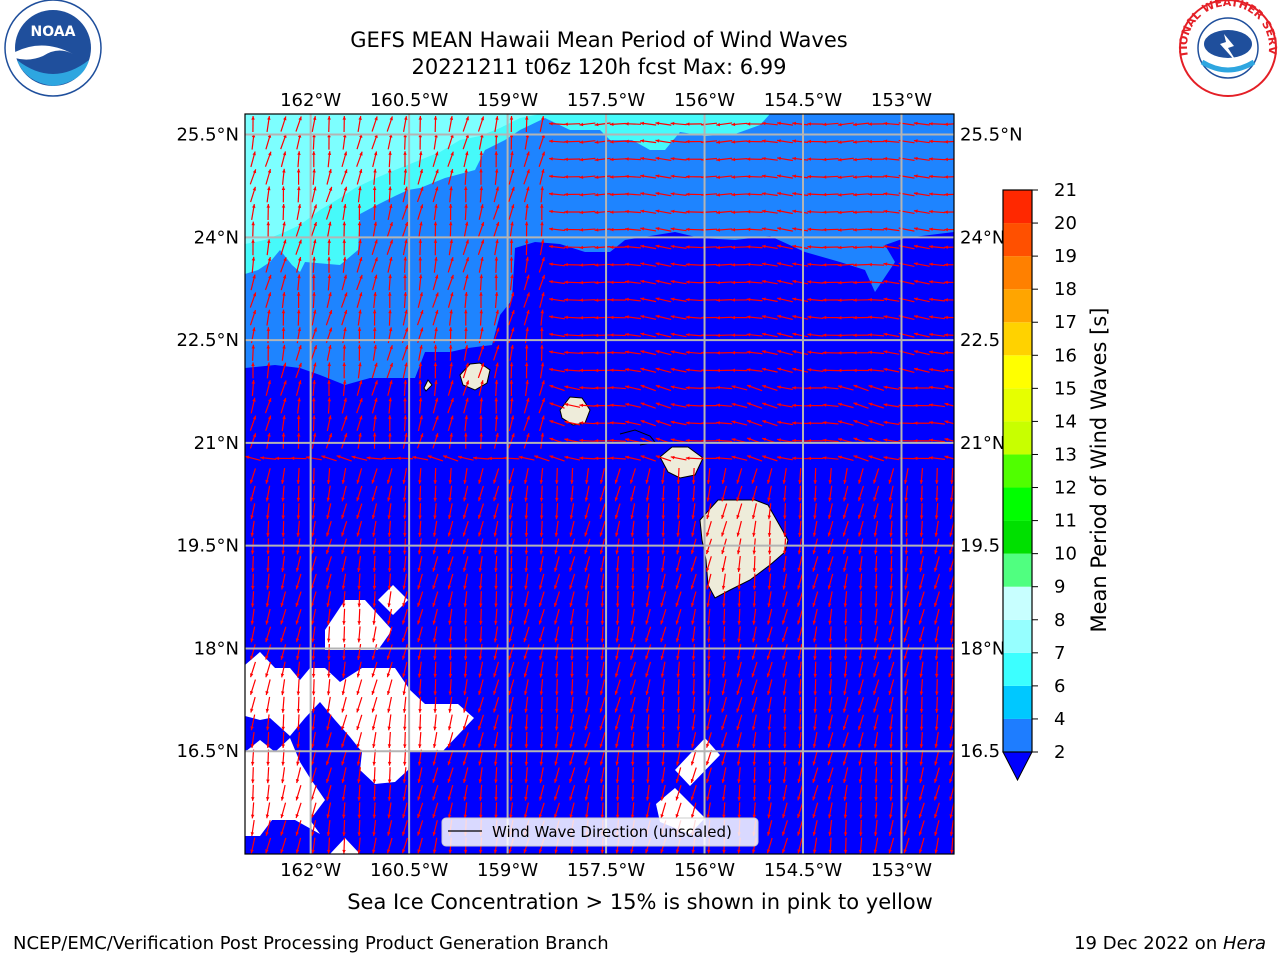 This screenshot has width=1280, height=960. What do you see at coordinates (744, 549) in the screenshot?
I see `island-big-island` at bounding box center [744, 549].